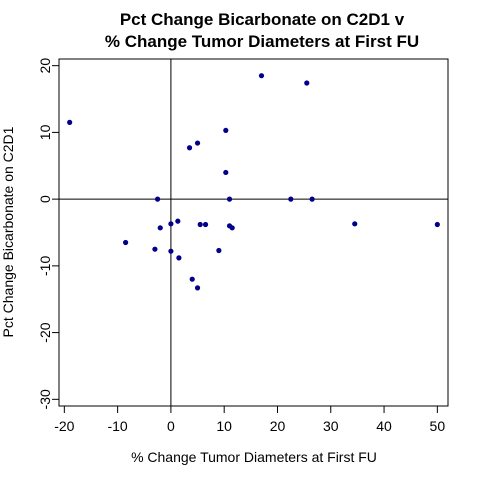 The height and width of the screenshot is (480, 480). Describe the element at coordinates (45, 266) in the screenshot. I see `y-tick-label: -10` at that location.